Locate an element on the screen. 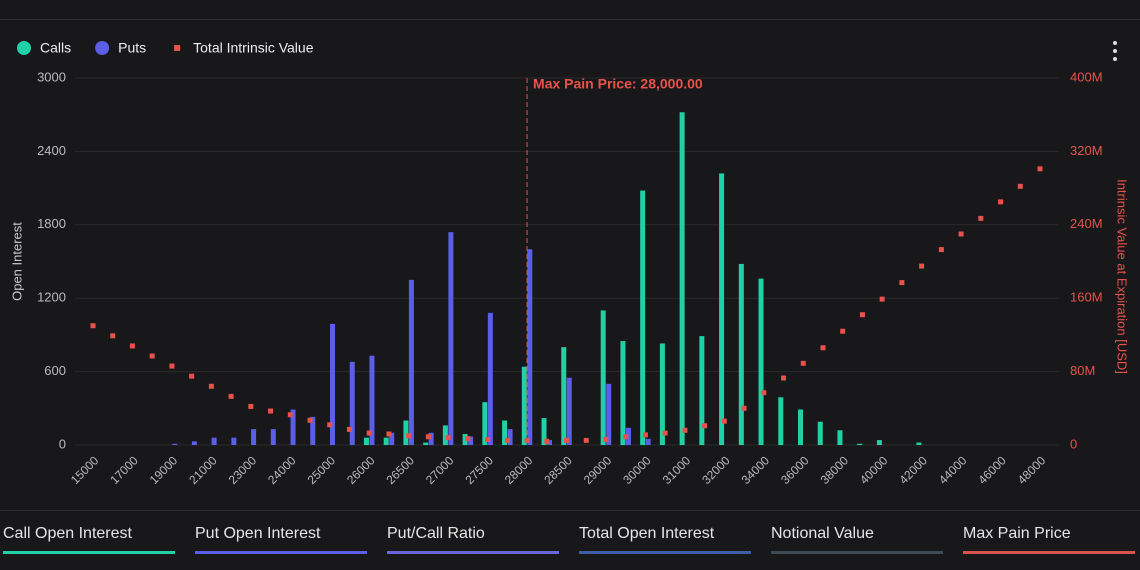  menu-button is located at coordinates (1115, 51).